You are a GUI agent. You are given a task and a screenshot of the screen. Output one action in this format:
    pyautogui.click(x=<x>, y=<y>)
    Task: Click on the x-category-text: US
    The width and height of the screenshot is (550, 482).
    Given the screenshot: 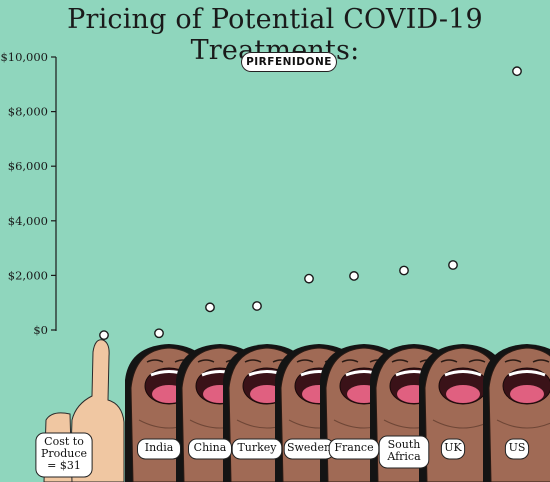 What is the action you would take?
    pyautogui.click(x=517, y=447)
    